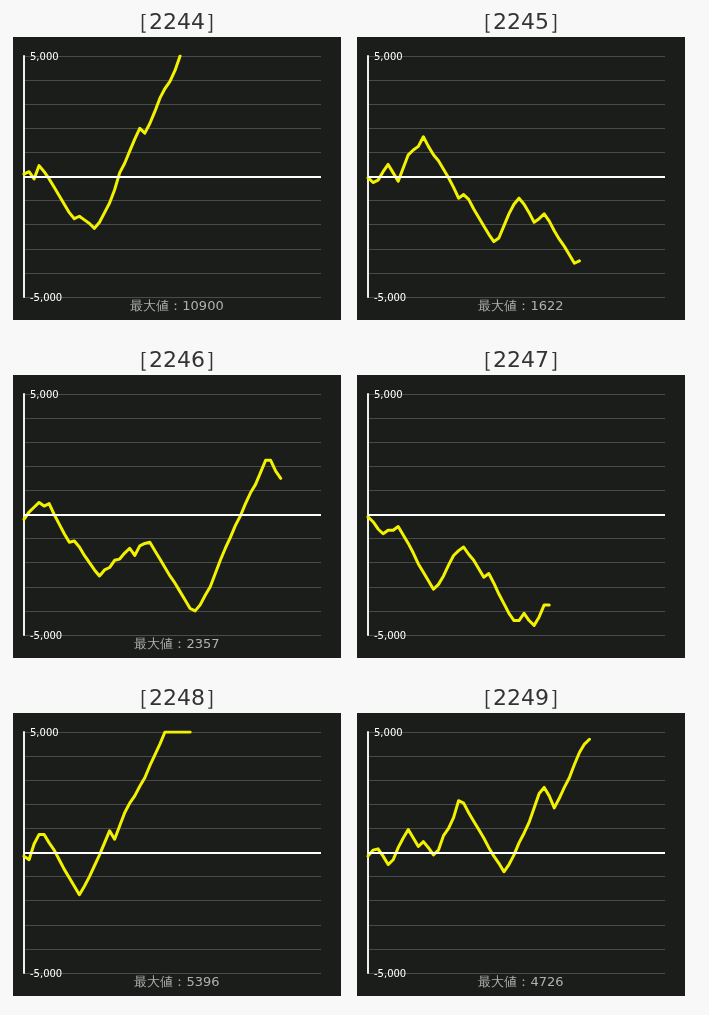 This screenshot has width=709, height=1015. Describe the element at coordinates (521, 697) in the screenshot. I see `chart-title: ［2249］` at that location.